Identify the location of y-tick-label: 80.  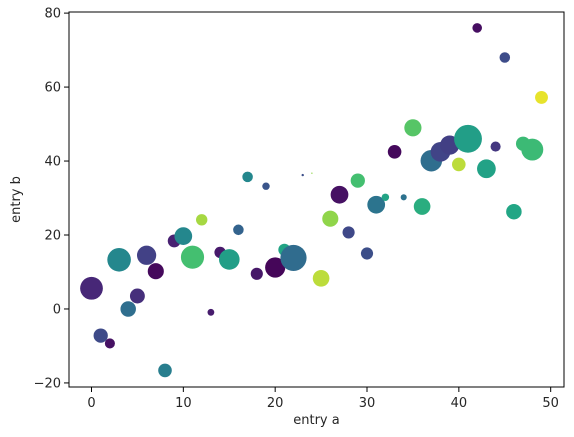
(52, 14).